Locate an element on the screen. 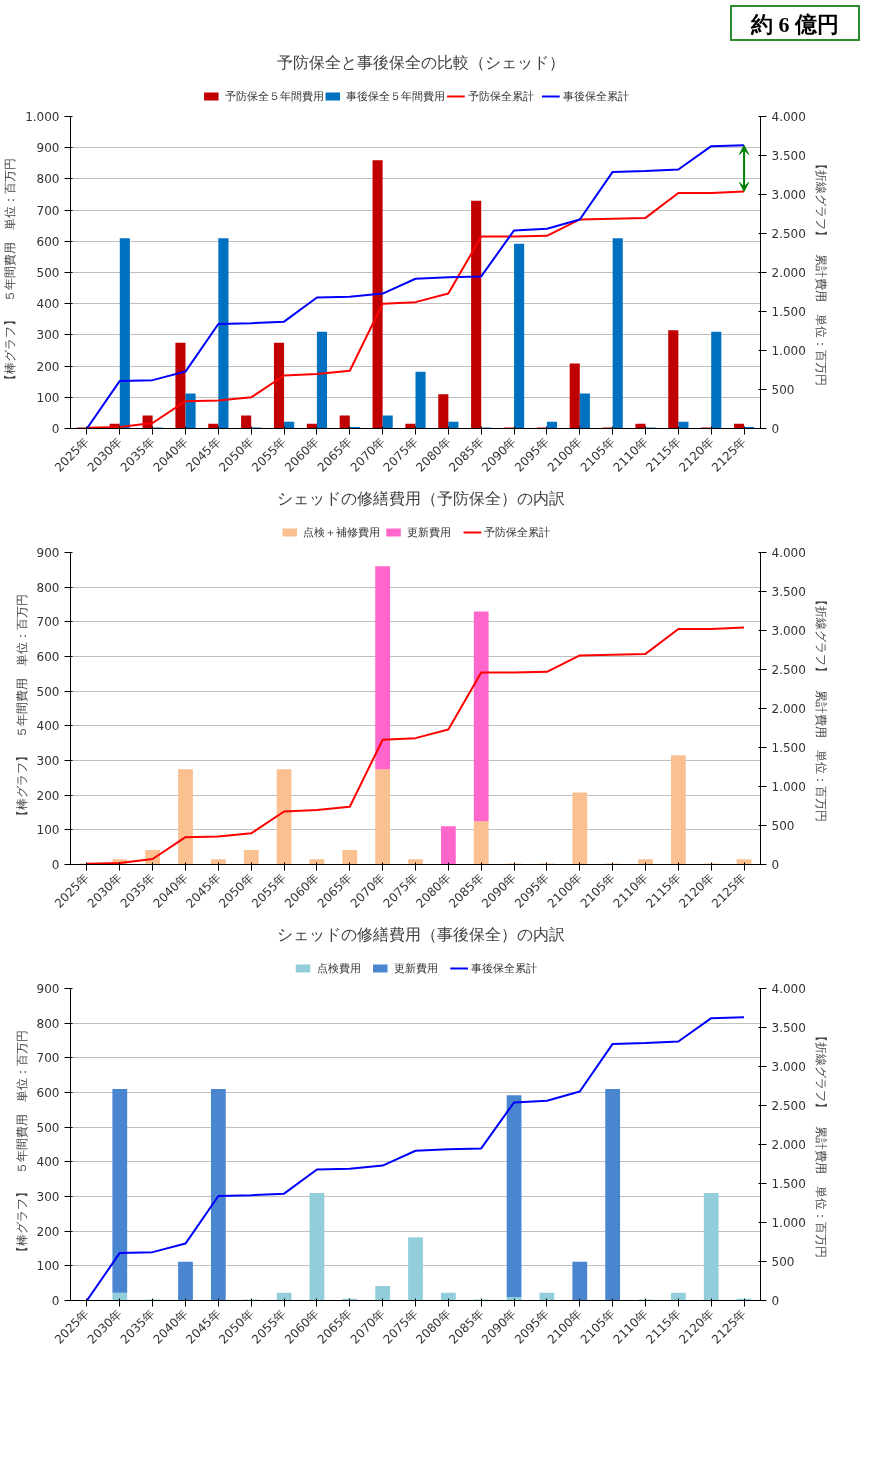  y-tick-label: 1.000 is located at coordinates (42, 117).